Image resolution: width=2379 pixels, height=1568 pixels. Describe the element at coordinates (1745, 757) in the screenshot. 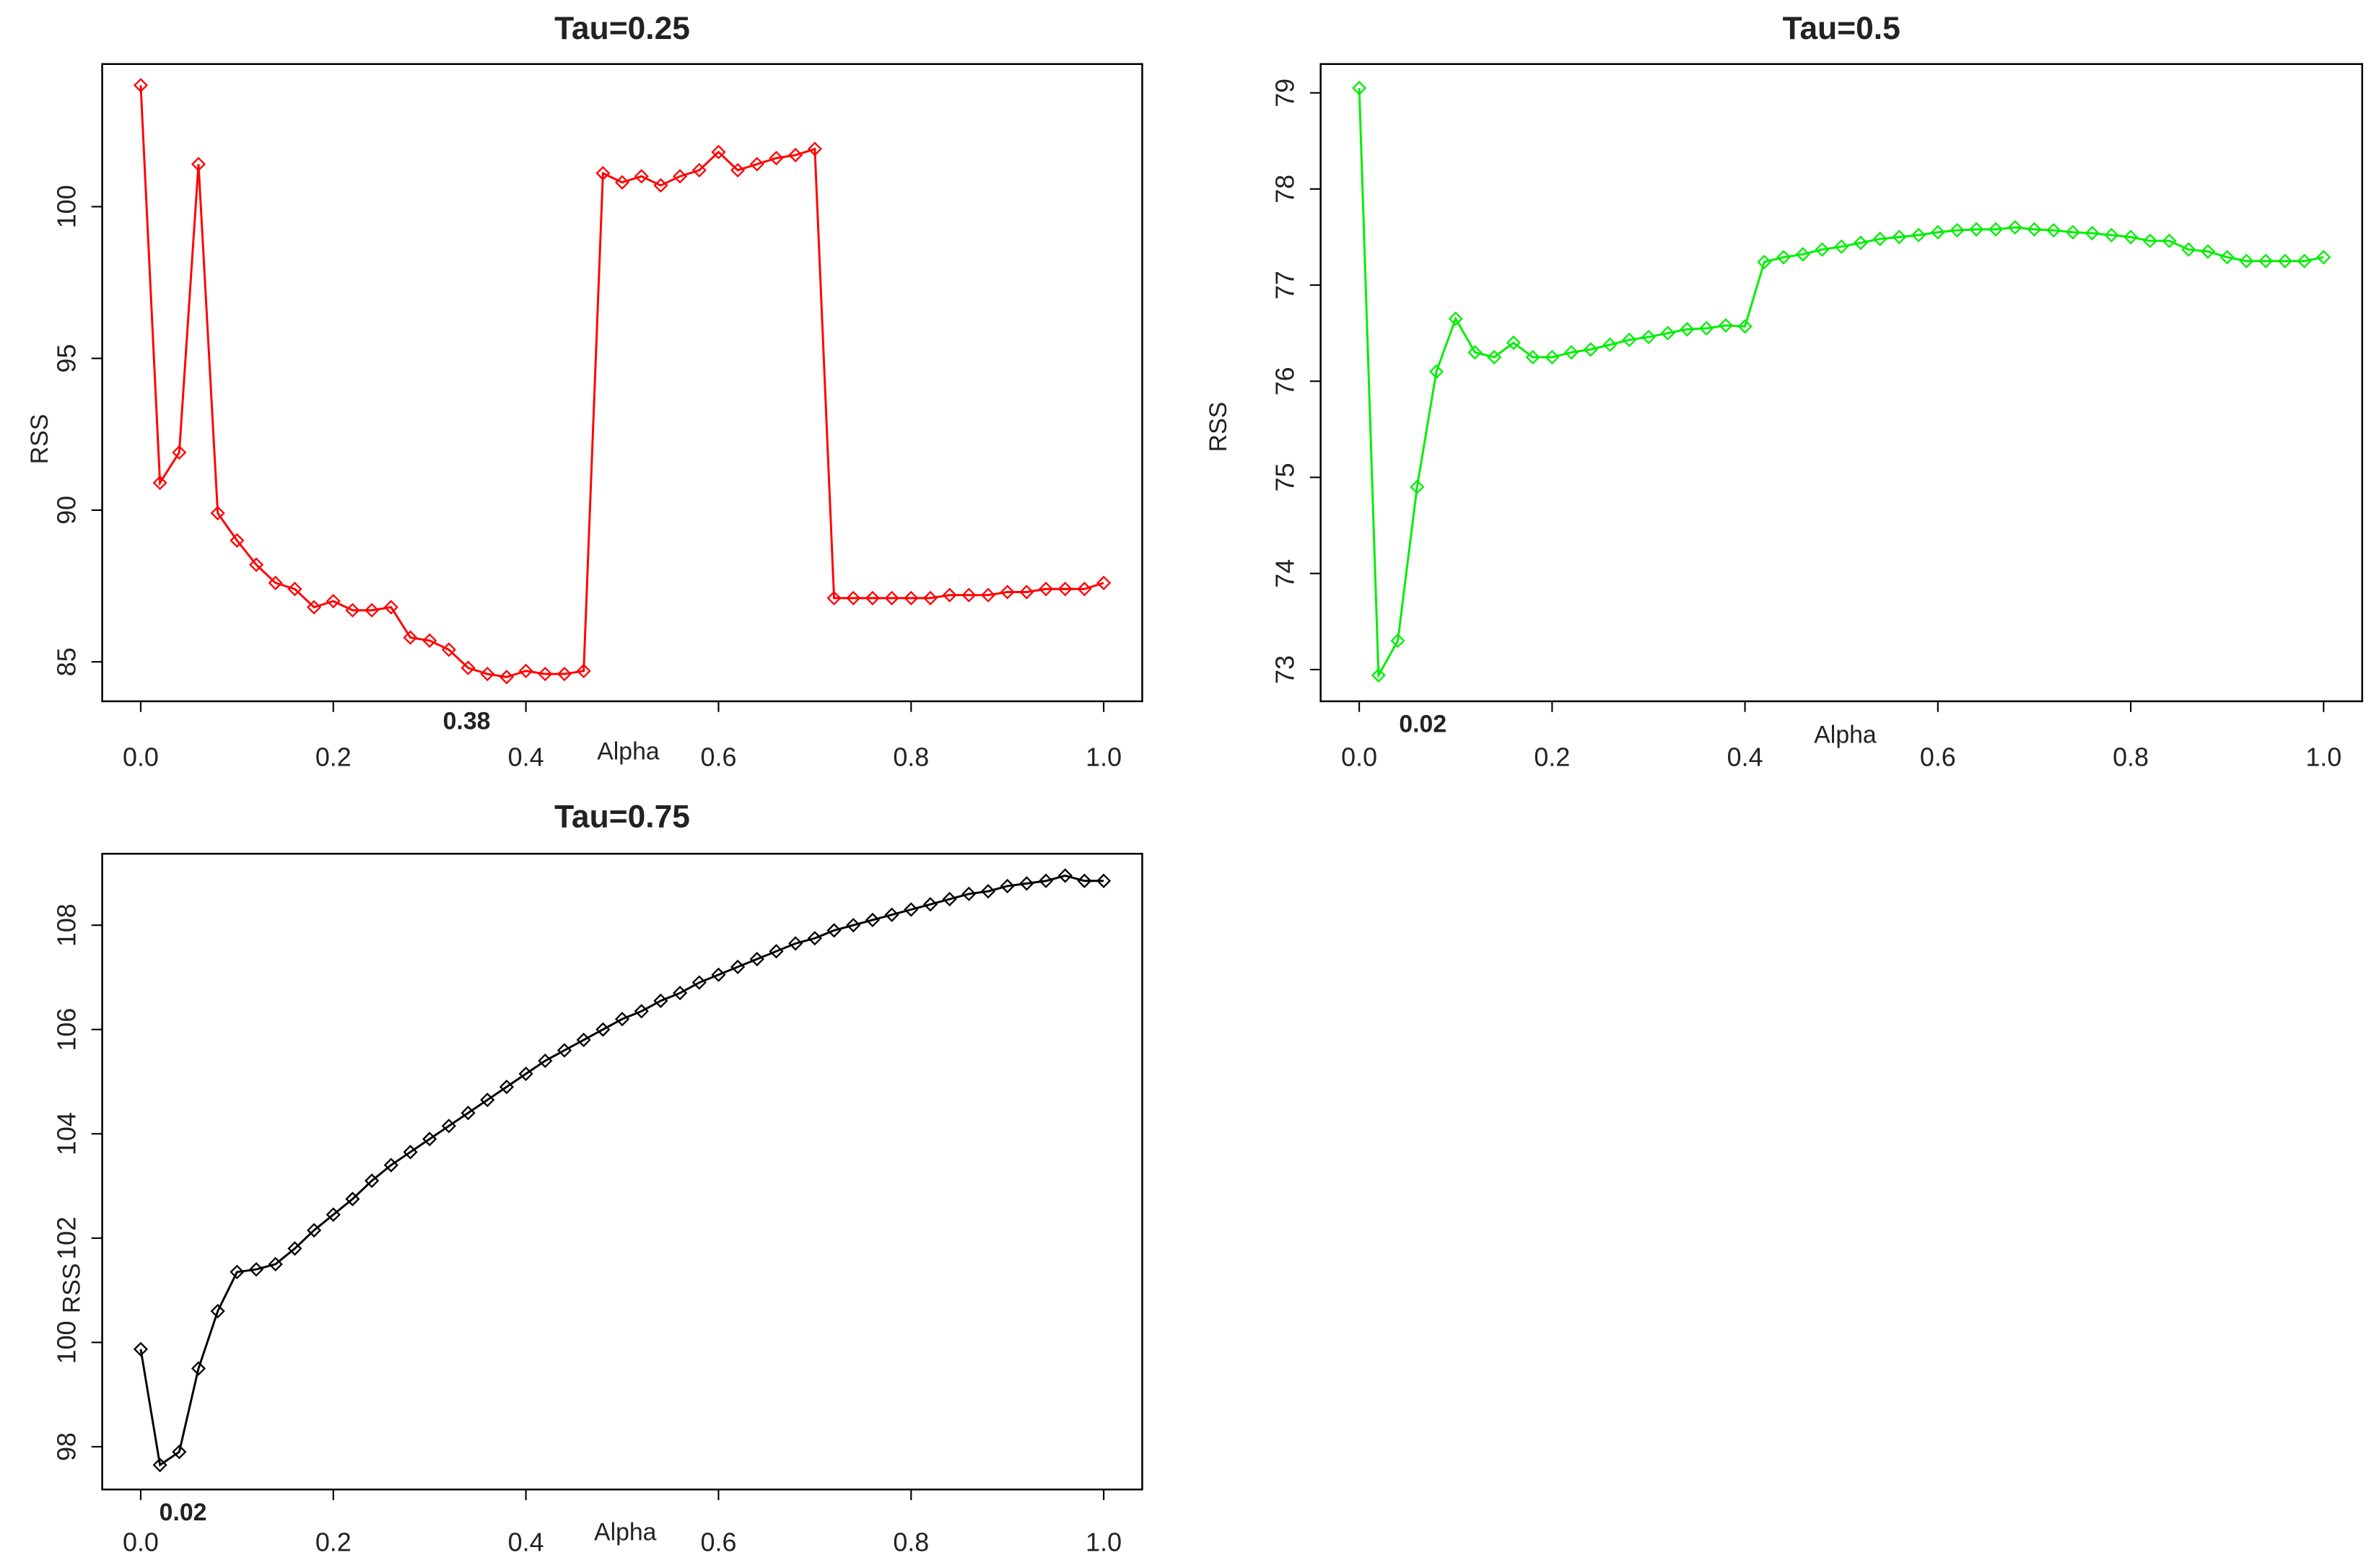

I see `x-tick-label: 0.4` at that location.